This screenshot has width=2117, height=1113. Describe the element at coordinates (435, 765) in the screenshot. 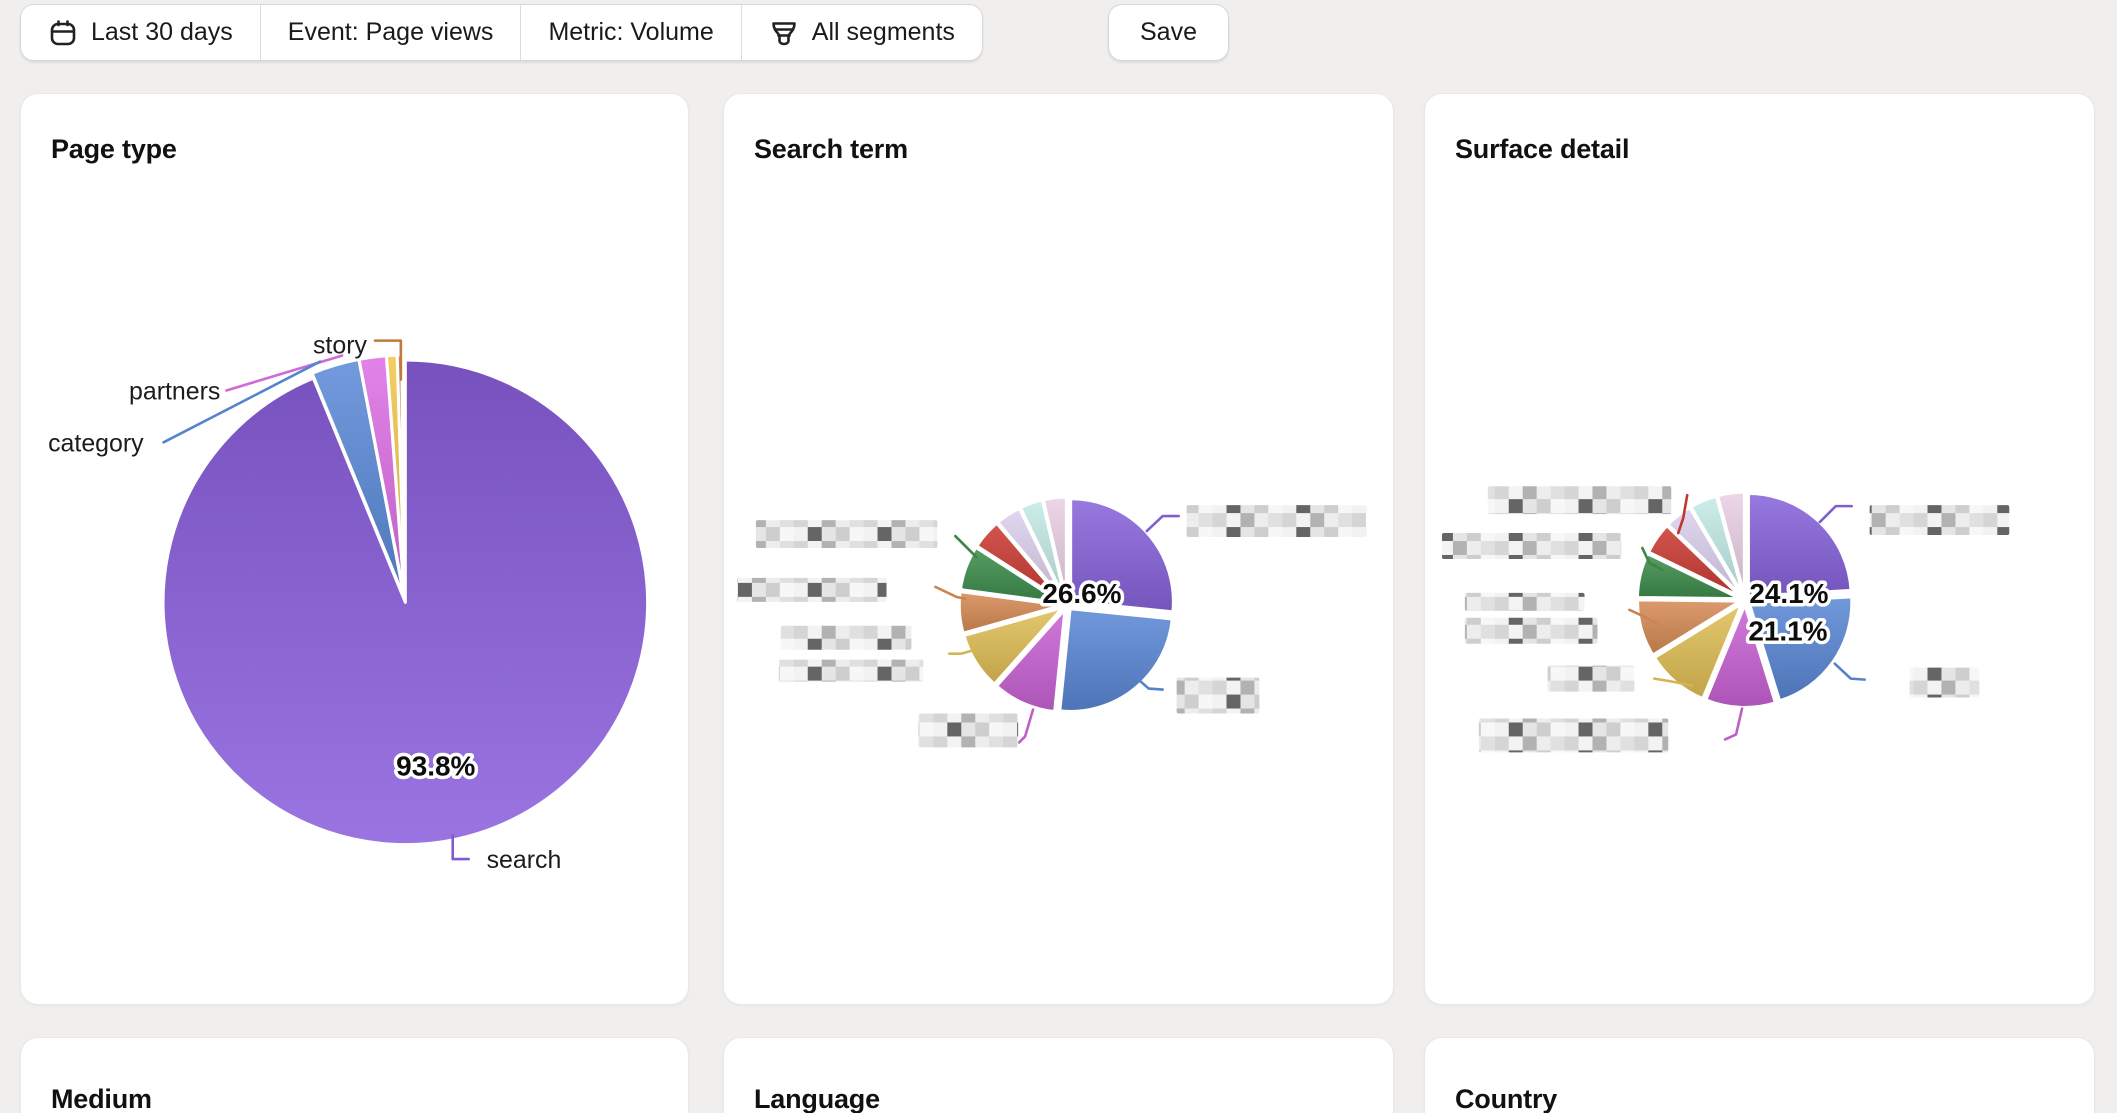

I see `pie-percent-label: 93.8%` at that location.